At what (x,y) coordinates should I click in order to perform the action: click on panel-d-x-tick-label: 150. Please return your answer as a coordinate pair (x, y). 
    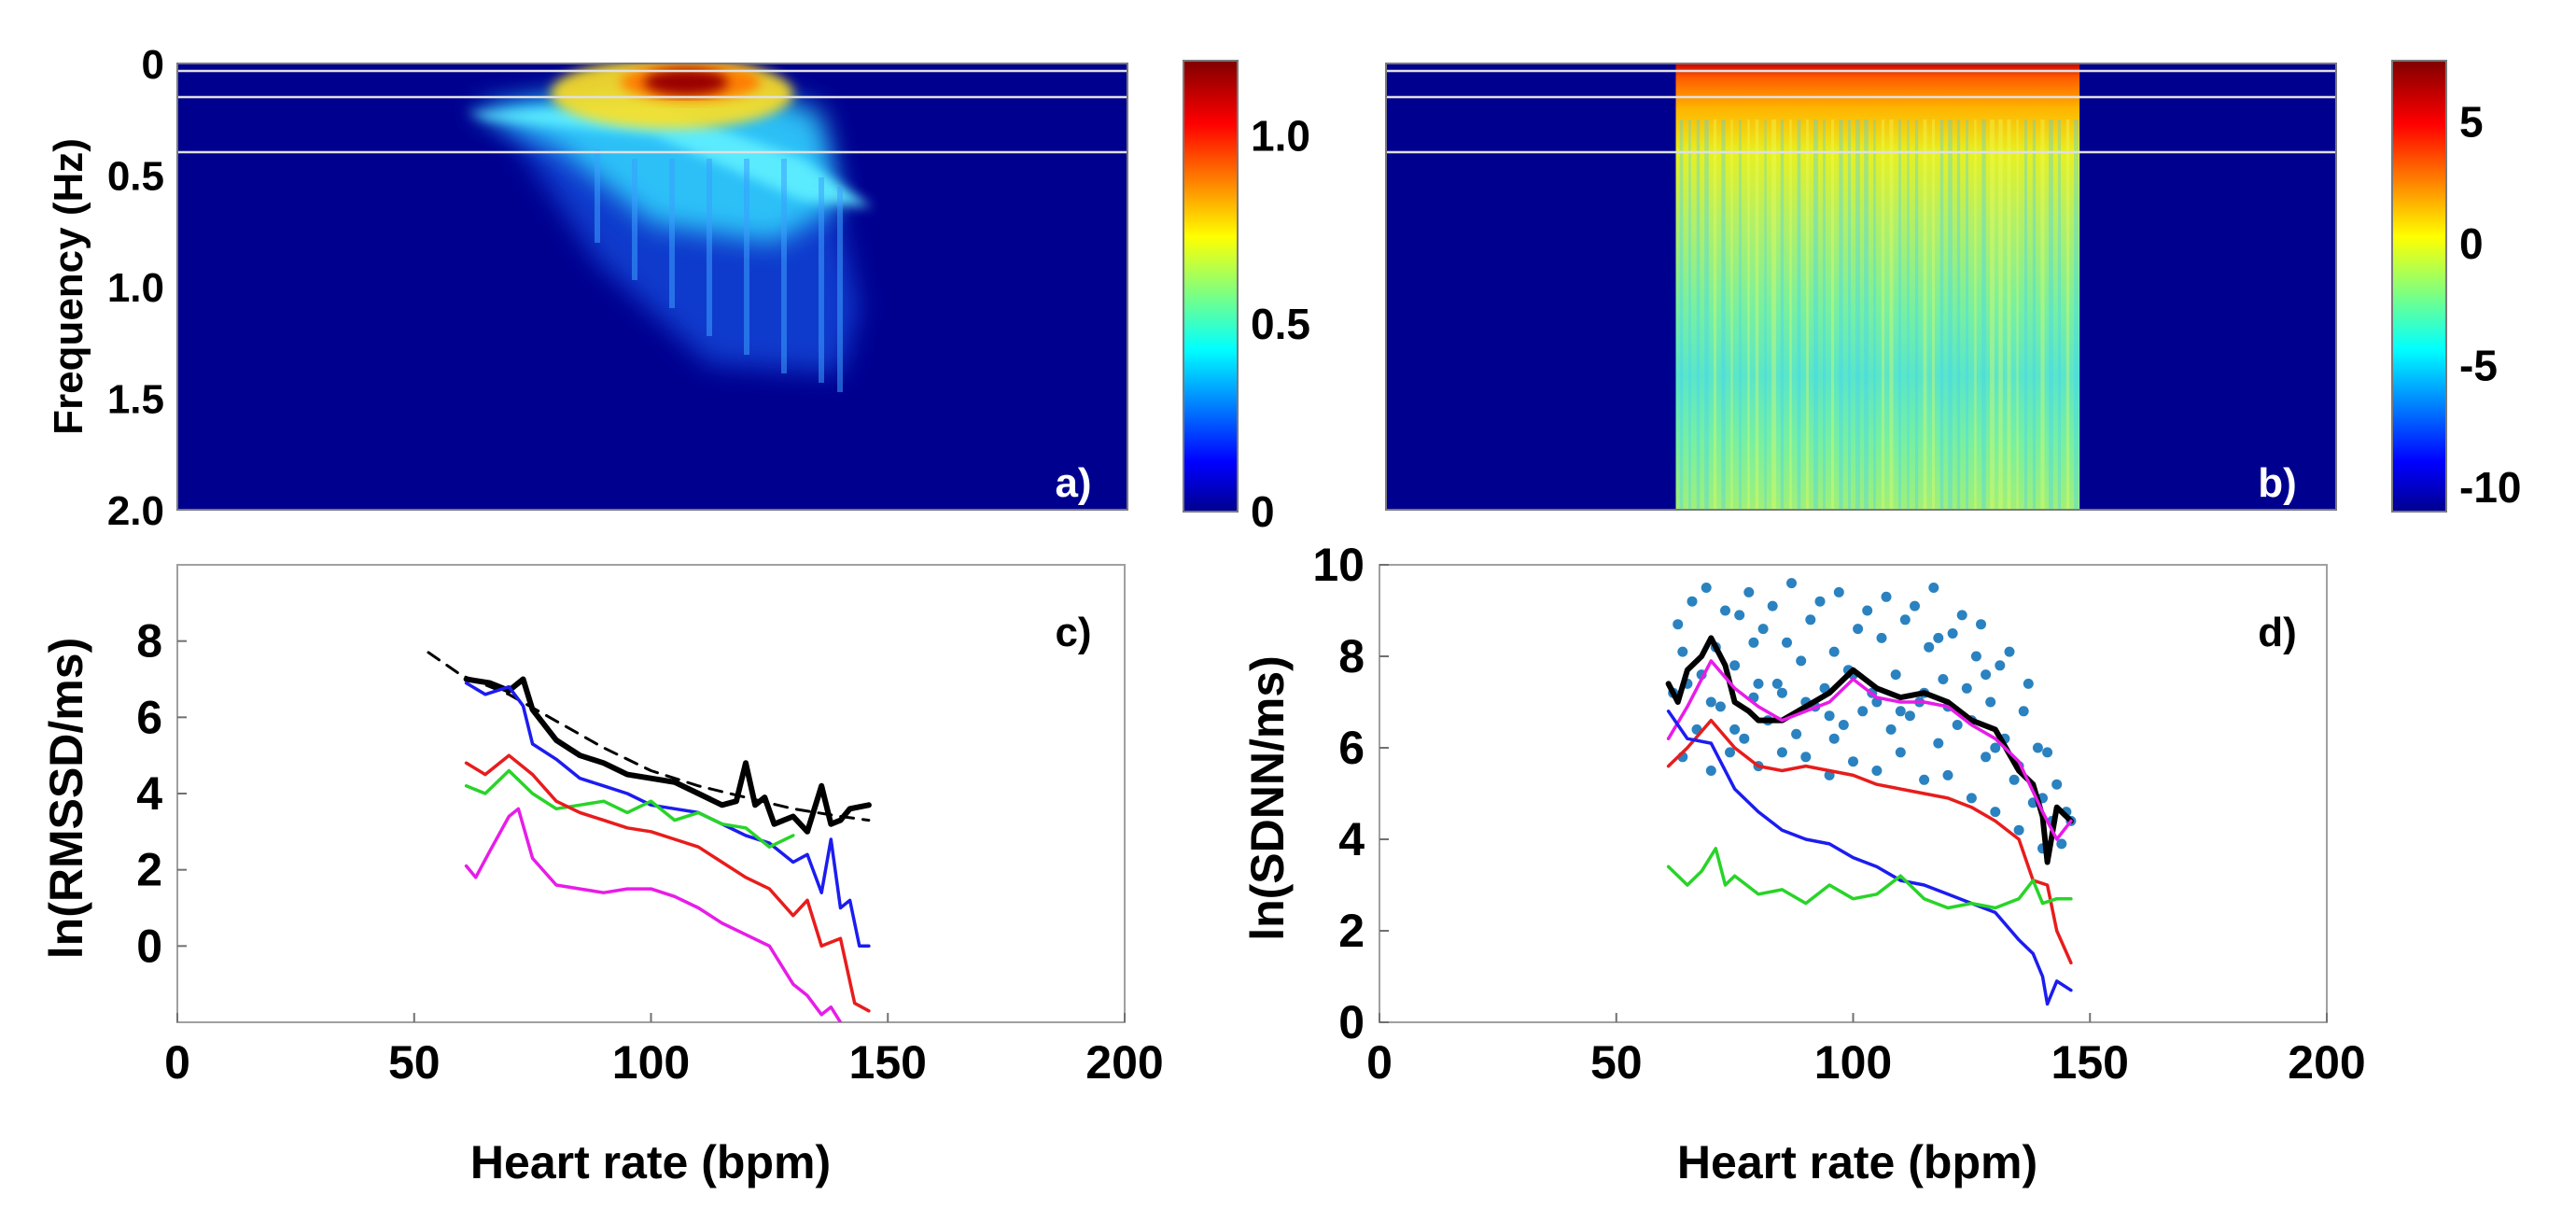
    Looking at the image, I should click on (2090, 1062).